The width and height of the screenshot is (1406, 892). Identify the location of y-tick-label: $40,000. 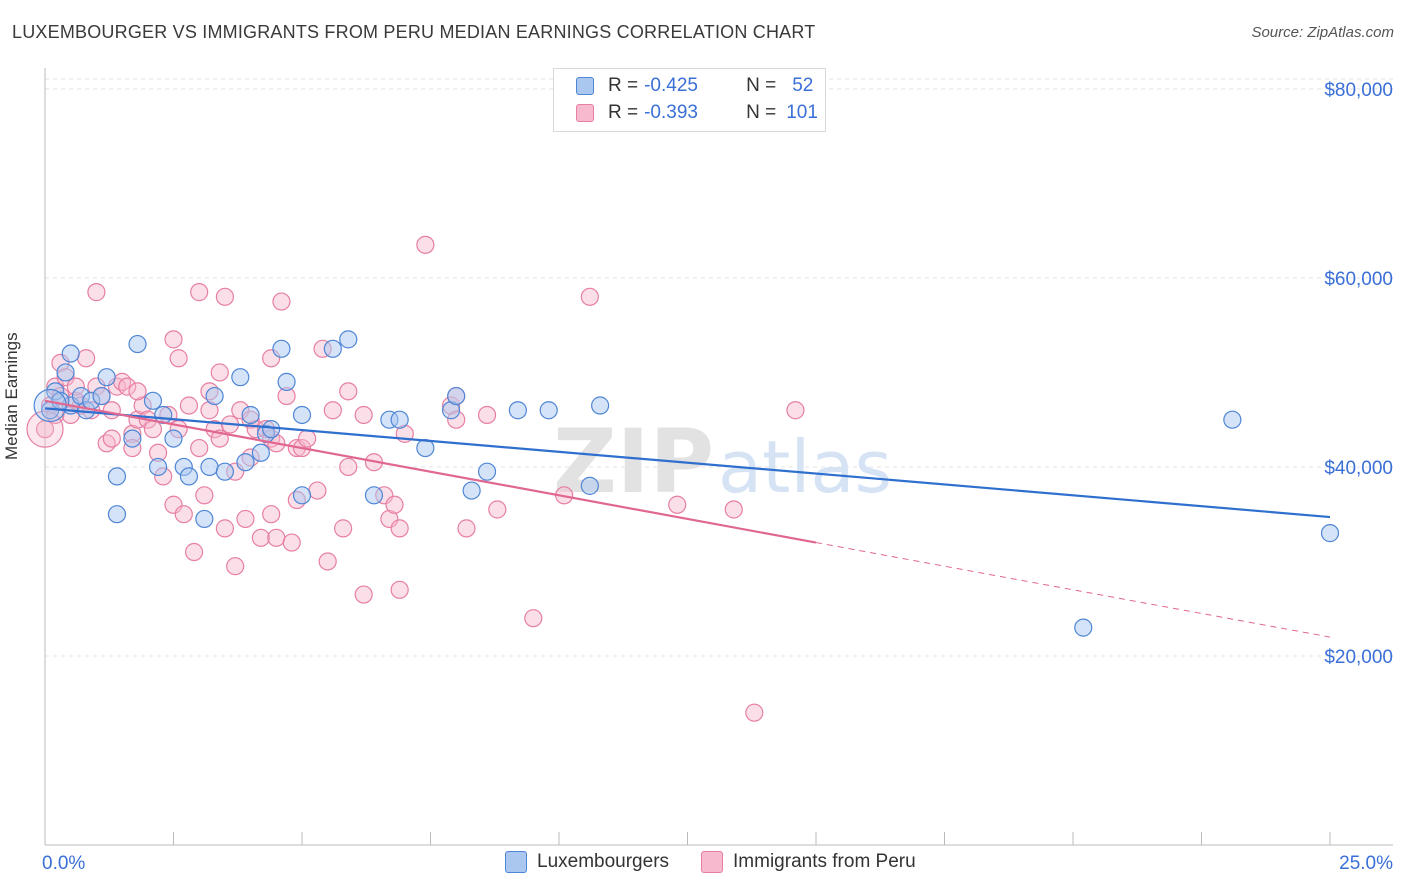
(1358, 468).